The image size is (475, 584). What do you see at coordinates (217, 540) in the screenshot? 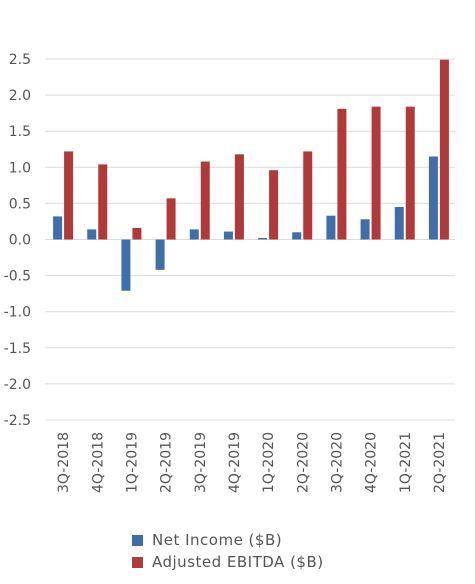
I see `legend-label-net-income: Net Income ($B)` at bounding box center [217, 540].